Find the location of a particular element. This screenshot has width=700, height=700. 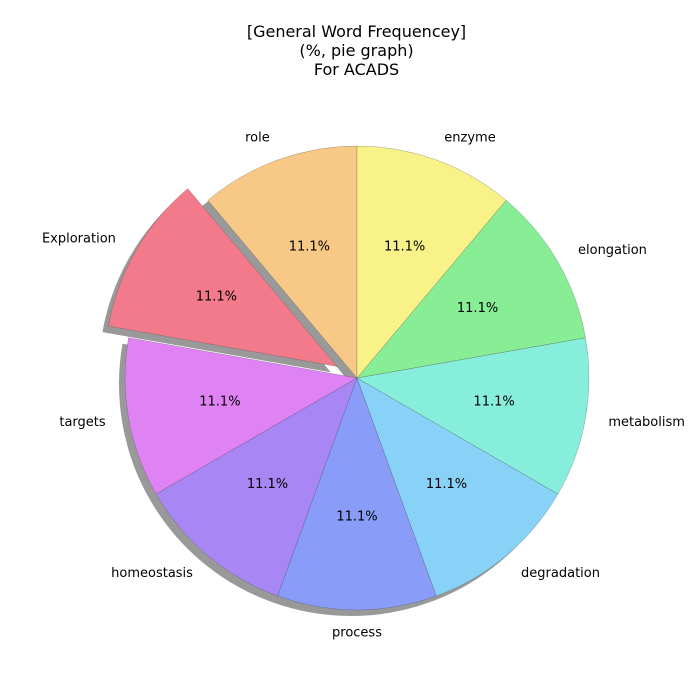

pie-value-degradation: 11.1% is located at coordinates (446, 484).